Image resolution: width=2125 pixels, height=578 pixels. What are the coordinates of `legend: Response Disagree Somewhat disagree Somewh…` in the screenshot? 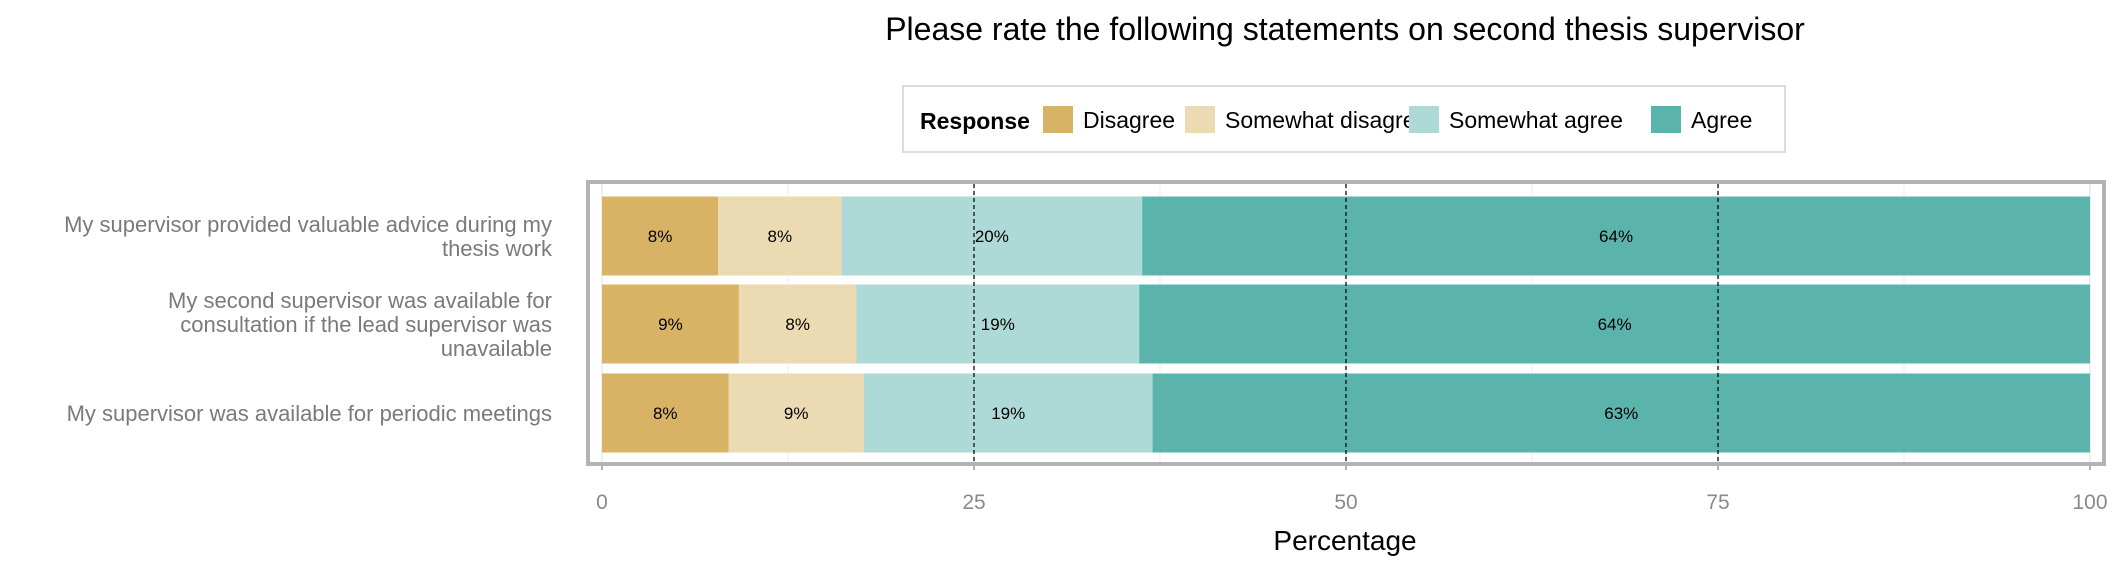 It's located at (1344, 119).